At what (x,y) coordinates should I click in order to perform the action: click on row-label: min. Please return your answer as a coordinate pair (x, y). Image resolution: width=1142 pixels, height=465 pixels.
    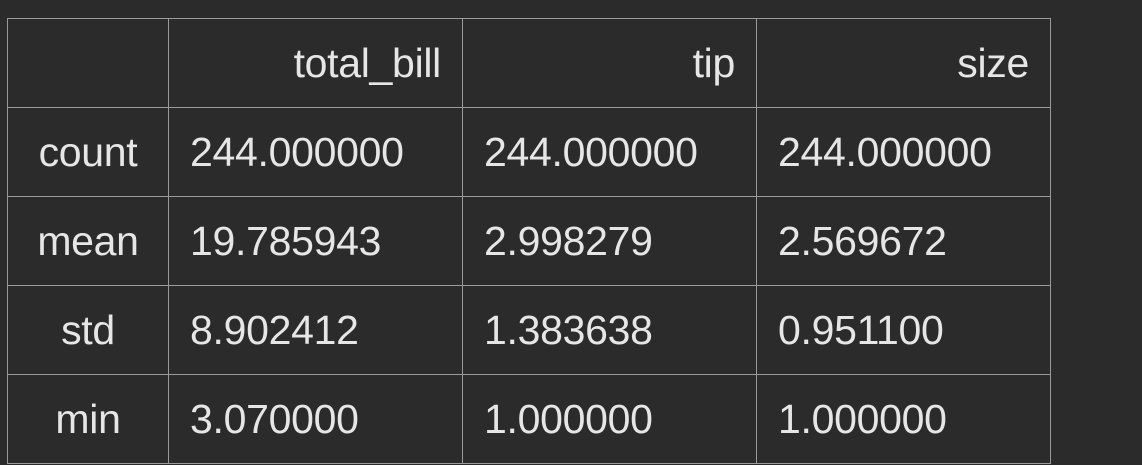
    Looking at the image, I should click on (88, 419).